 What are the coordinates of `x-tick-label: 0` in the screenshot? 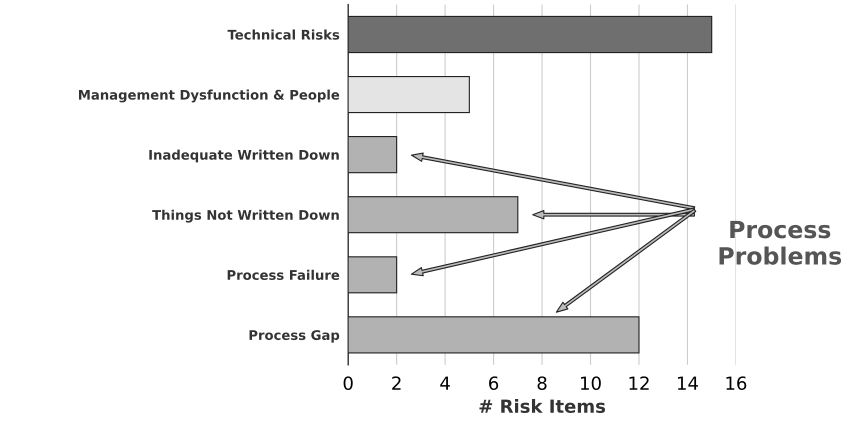 It's located at (348, 383).